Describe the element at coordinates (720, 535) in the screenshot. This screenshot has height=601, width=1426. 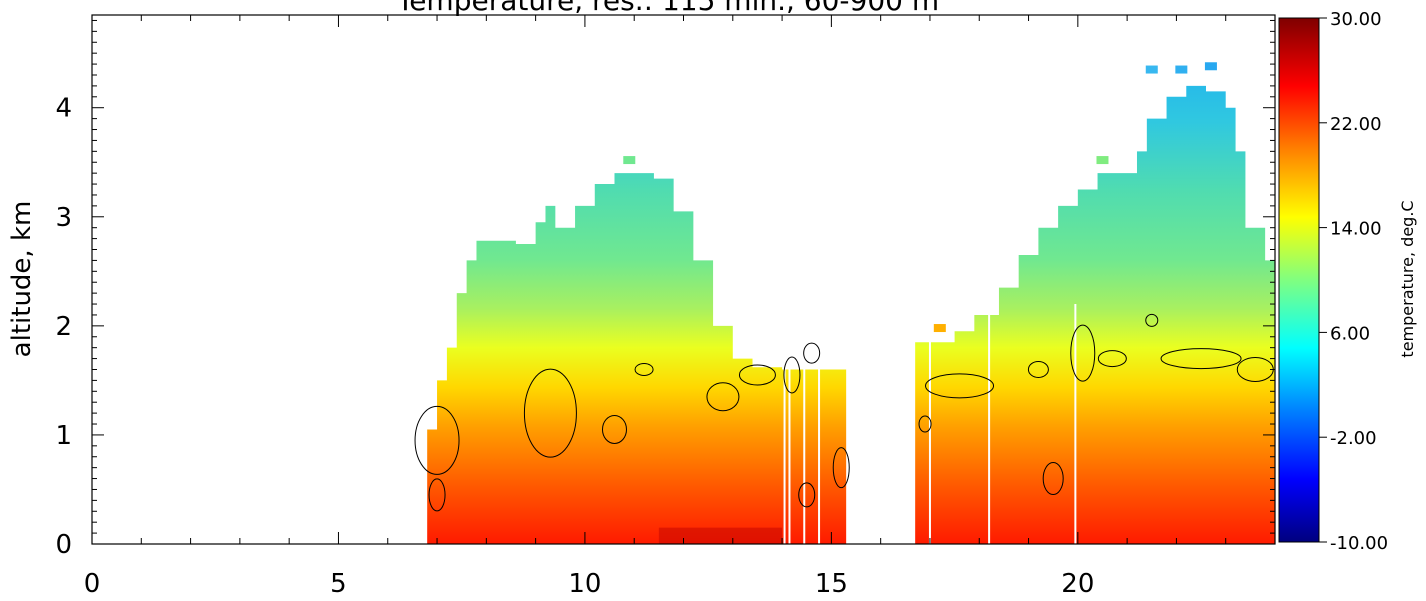
I see `surface-warm-band` at that location.